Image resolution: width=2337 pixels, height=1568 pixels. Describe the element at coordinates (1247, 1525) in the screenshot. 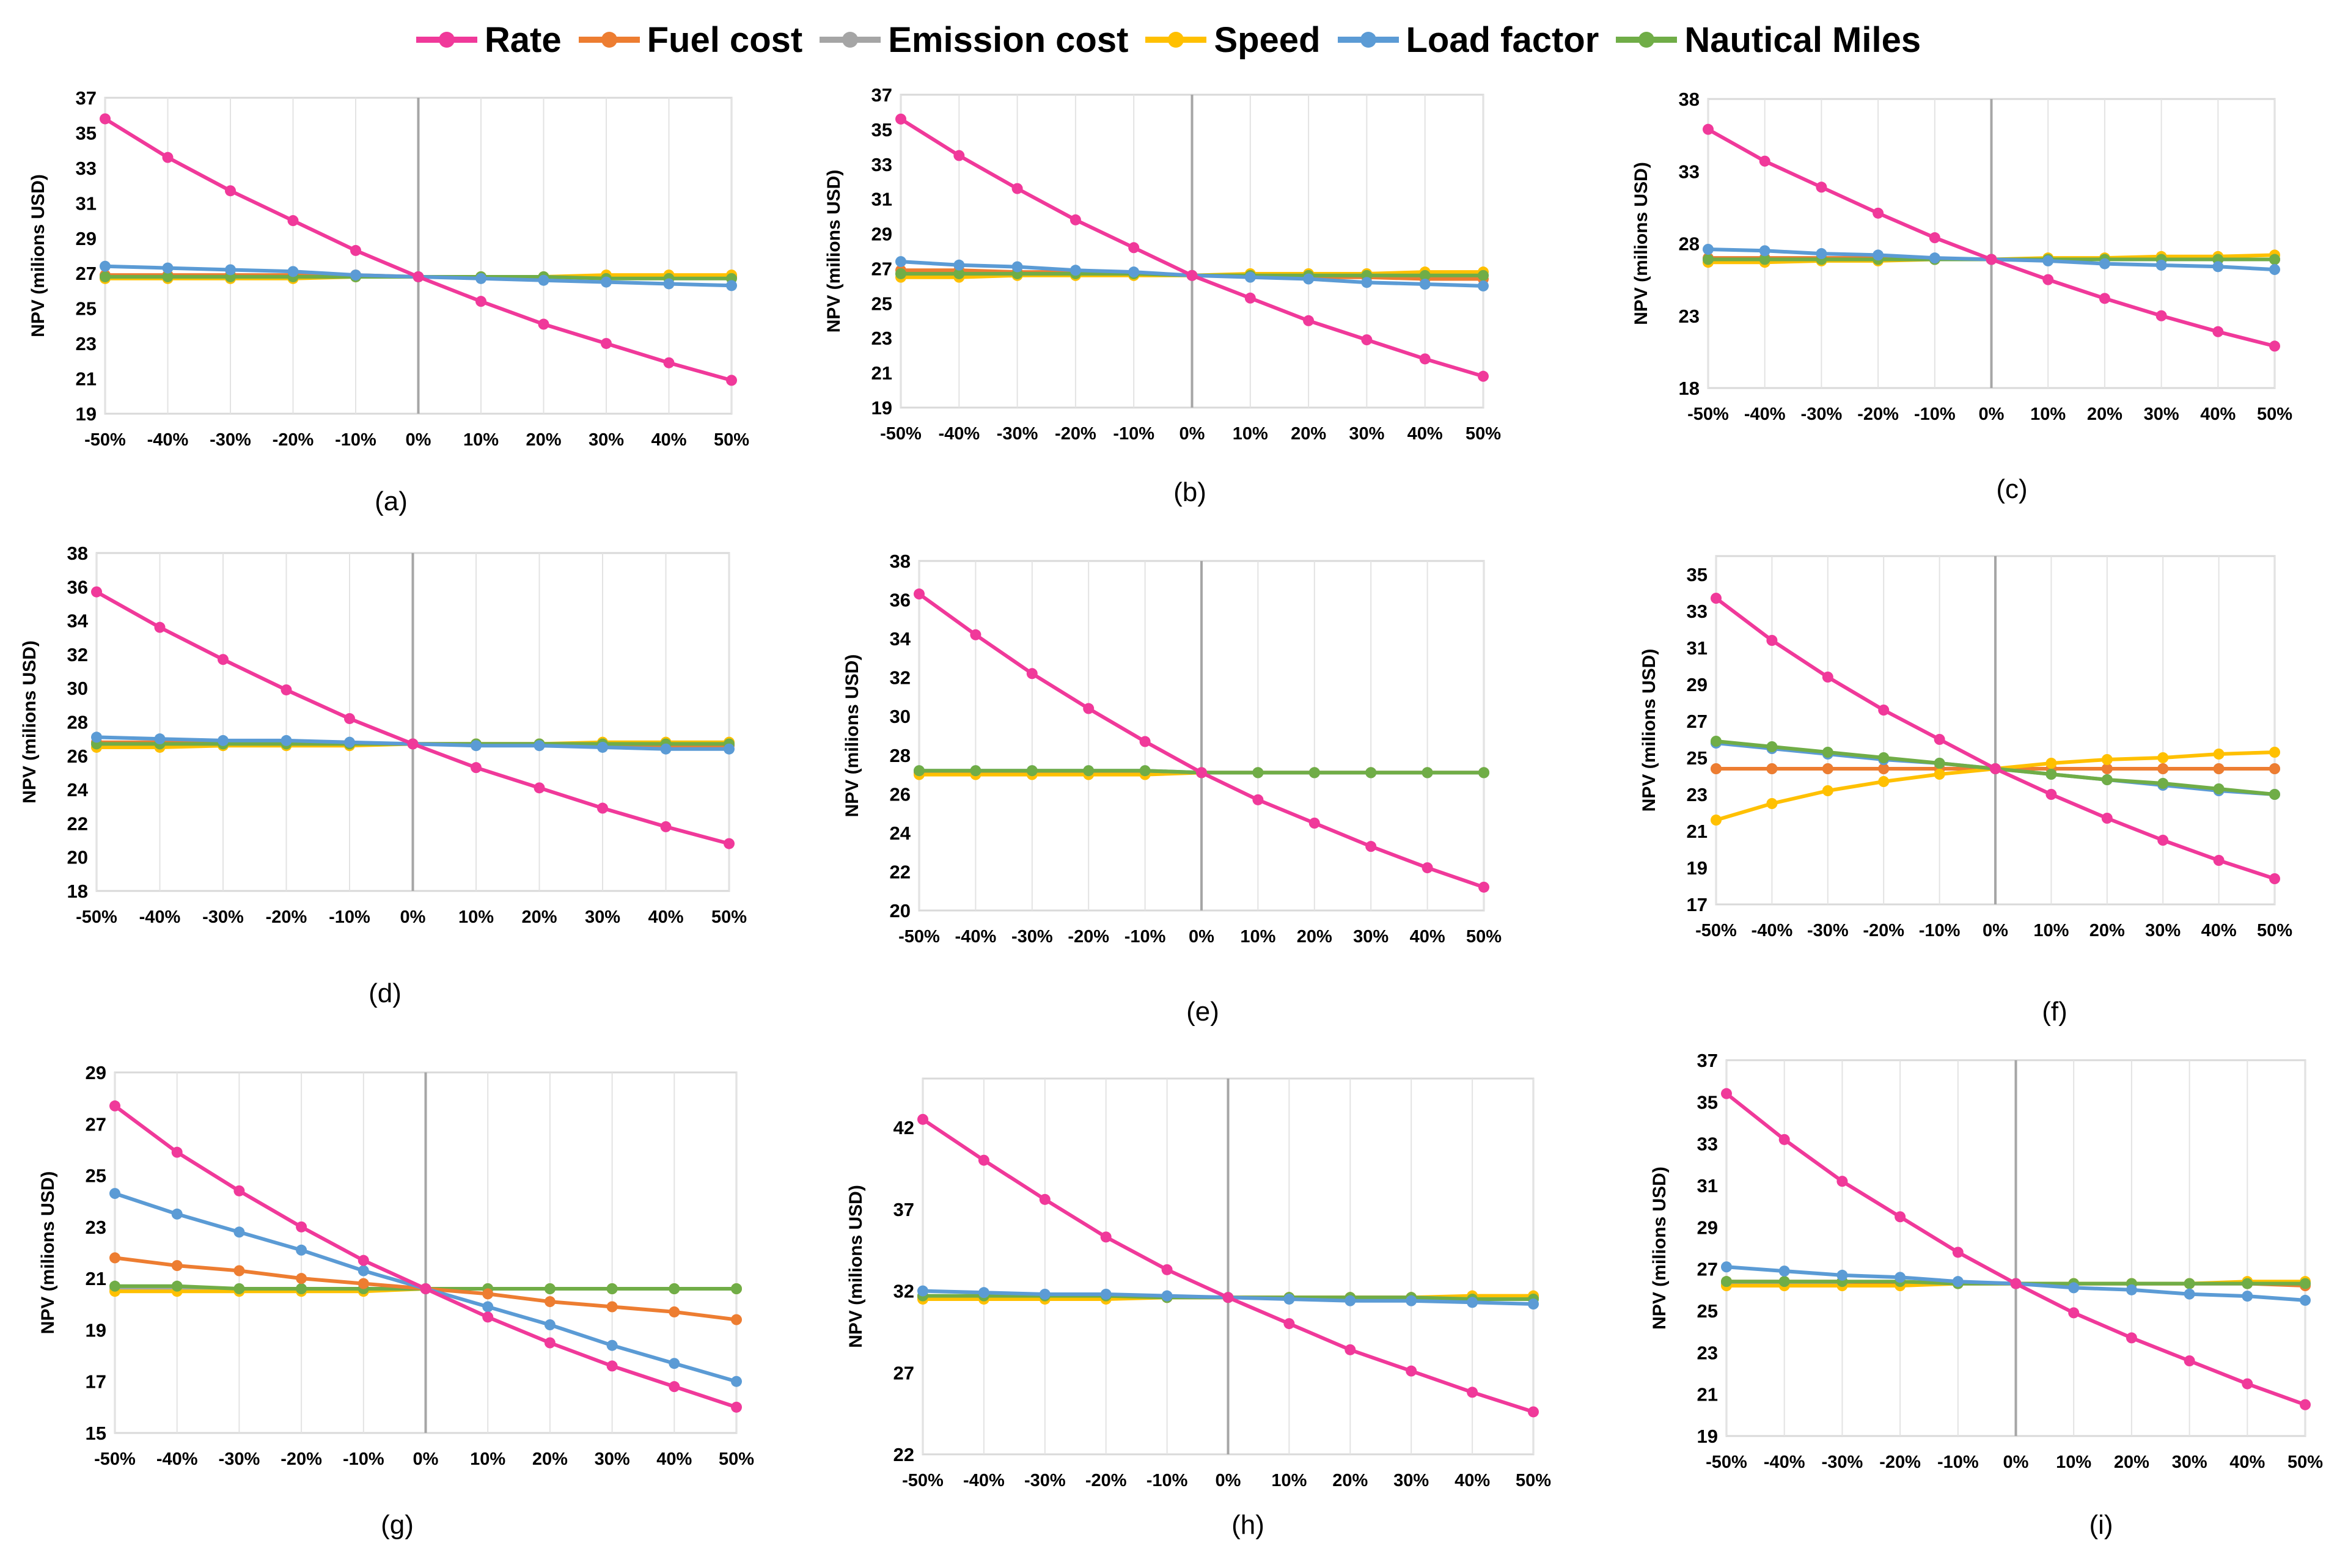

I see `panel-caption: (h)` at that location.